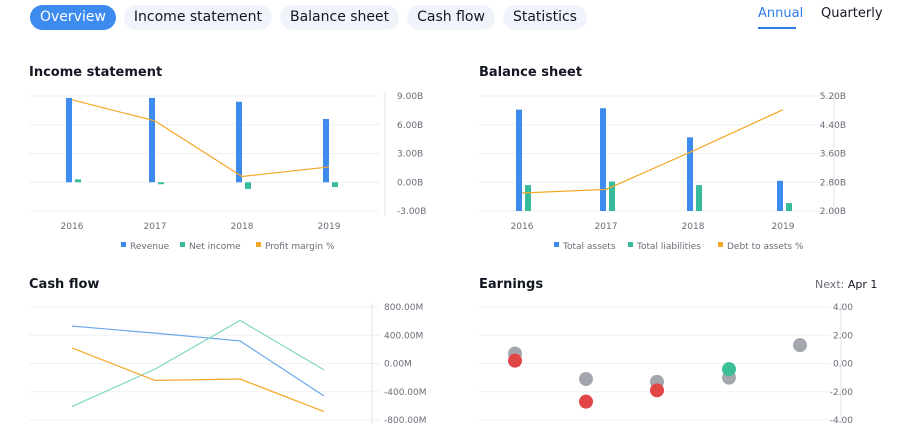  What do you see at coordinates (843, 308) in the screenshot?
I see `y-tick-label: 4.00` at bounding box center [843, 308].